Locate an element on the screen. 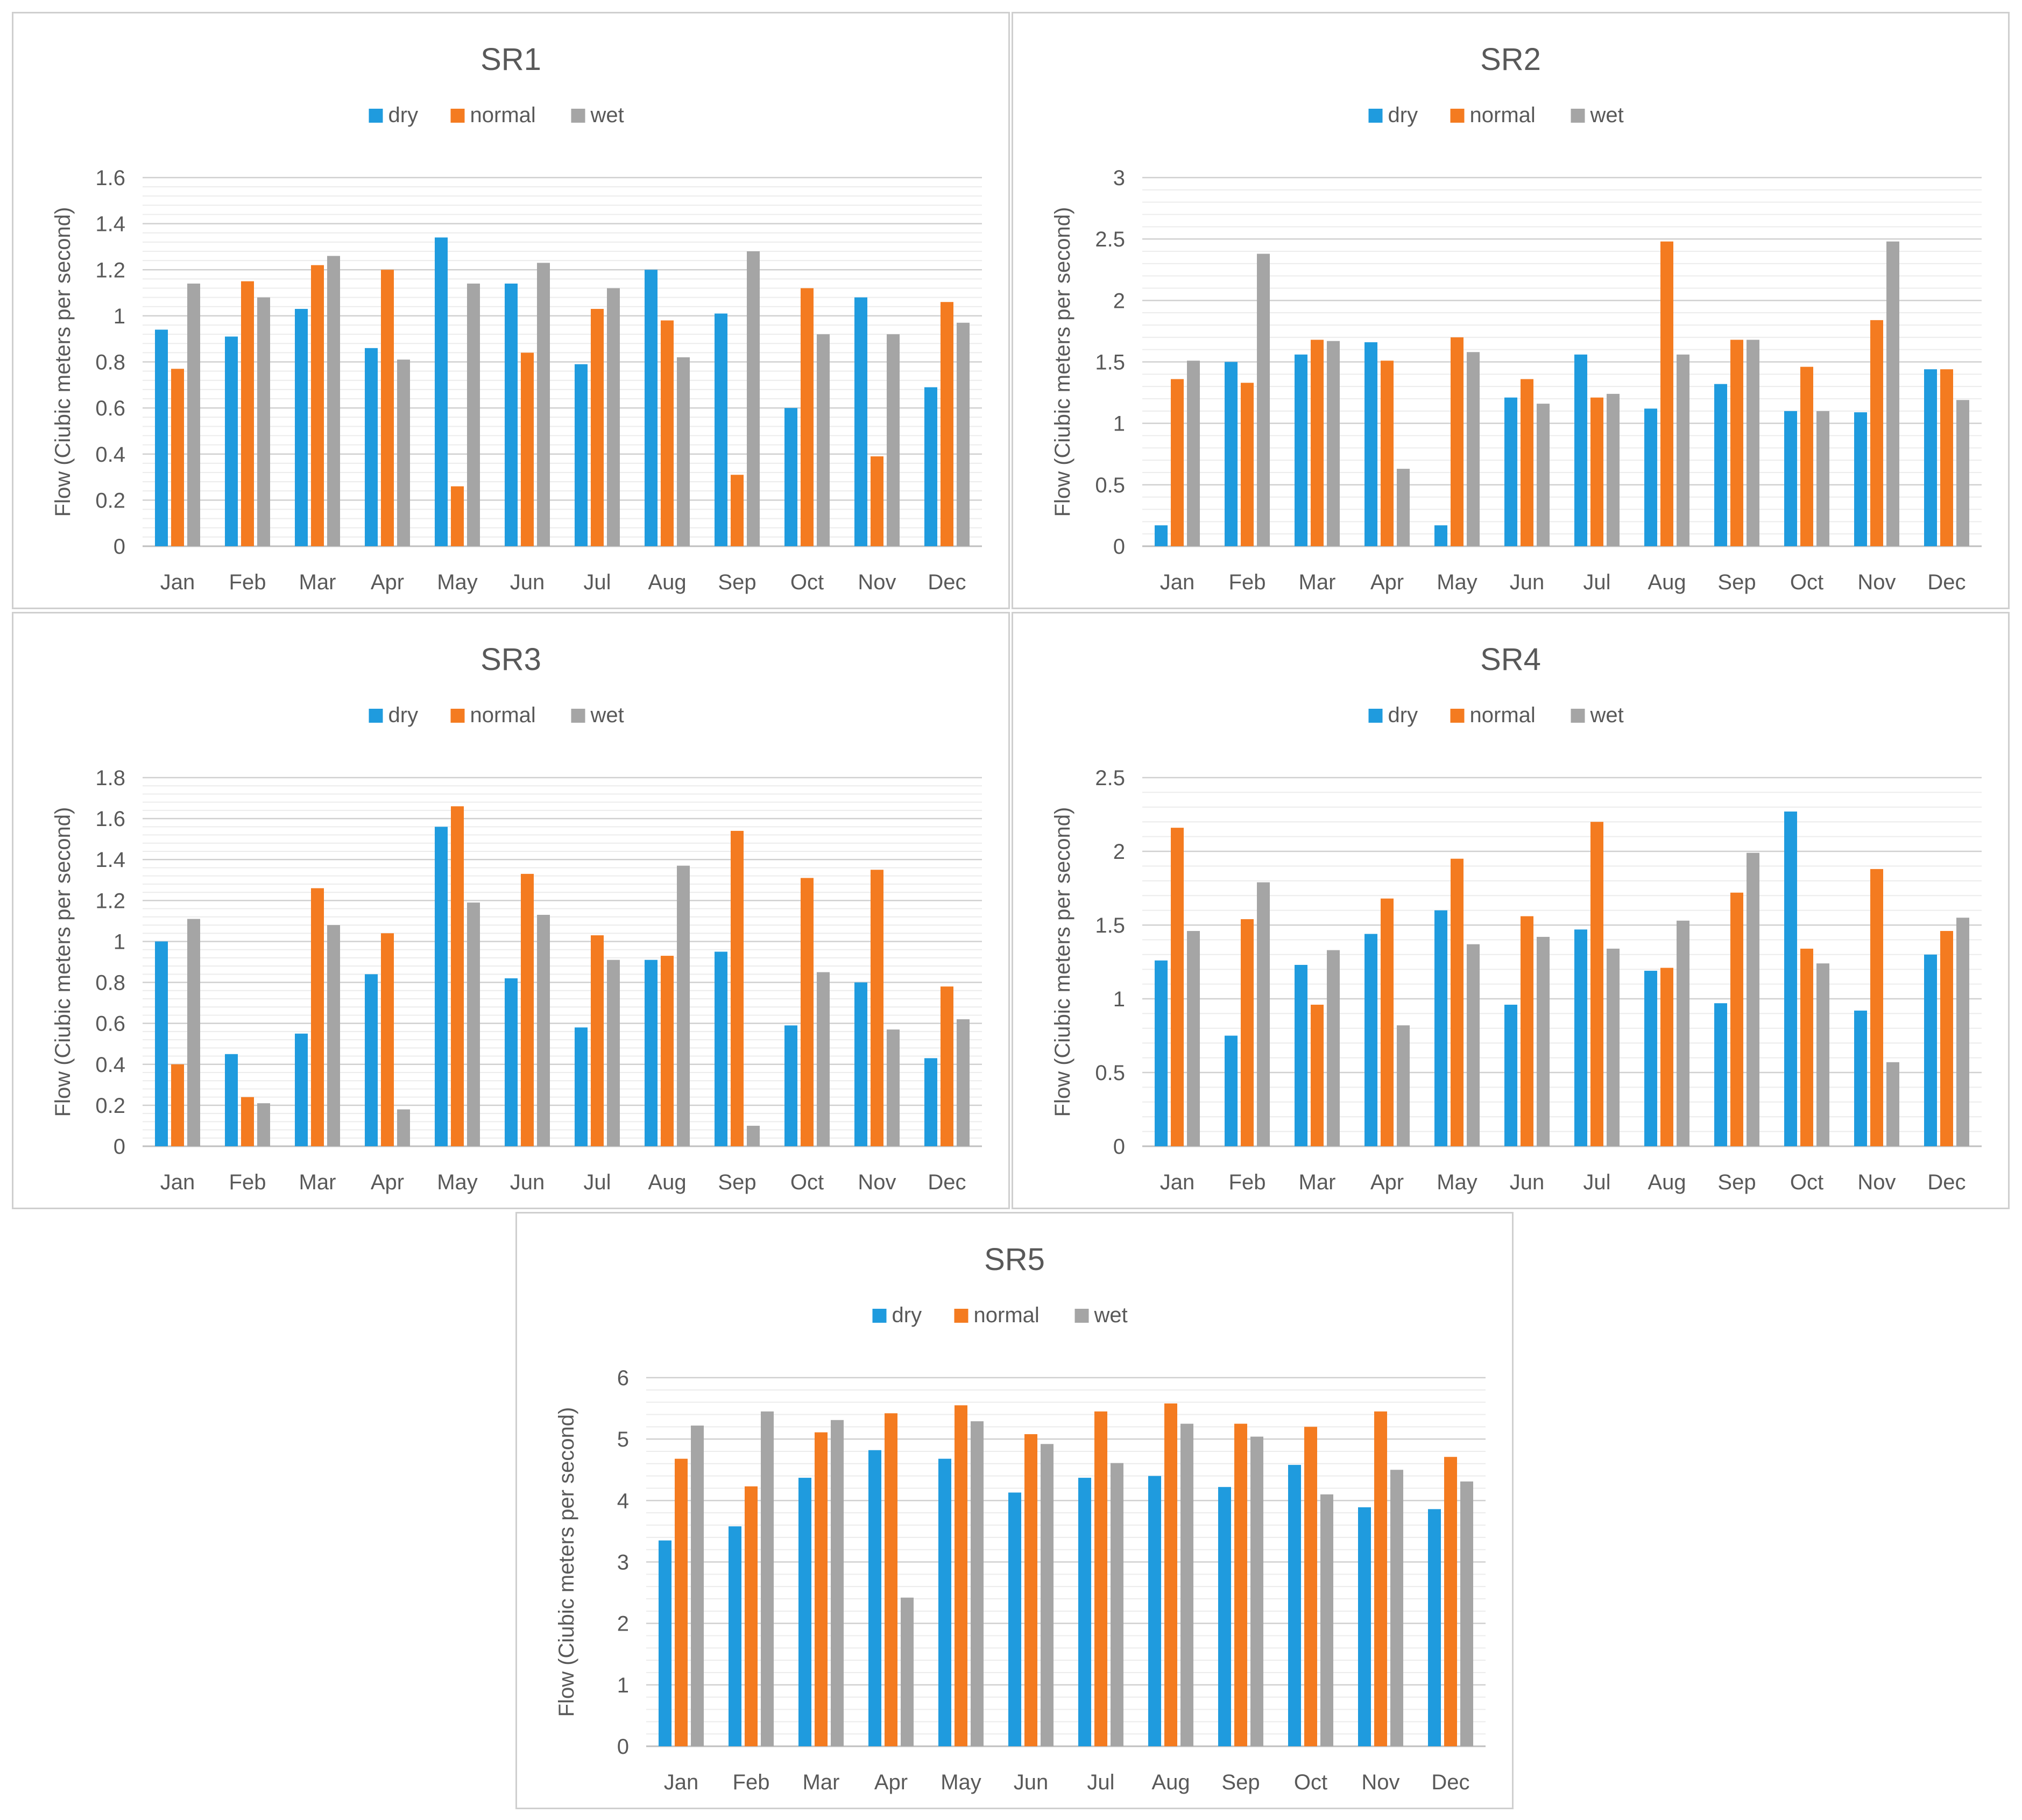 This screenshot has width=2022, height=1820. y-tick-label: 0.8 is located at coordinates (110, 363).